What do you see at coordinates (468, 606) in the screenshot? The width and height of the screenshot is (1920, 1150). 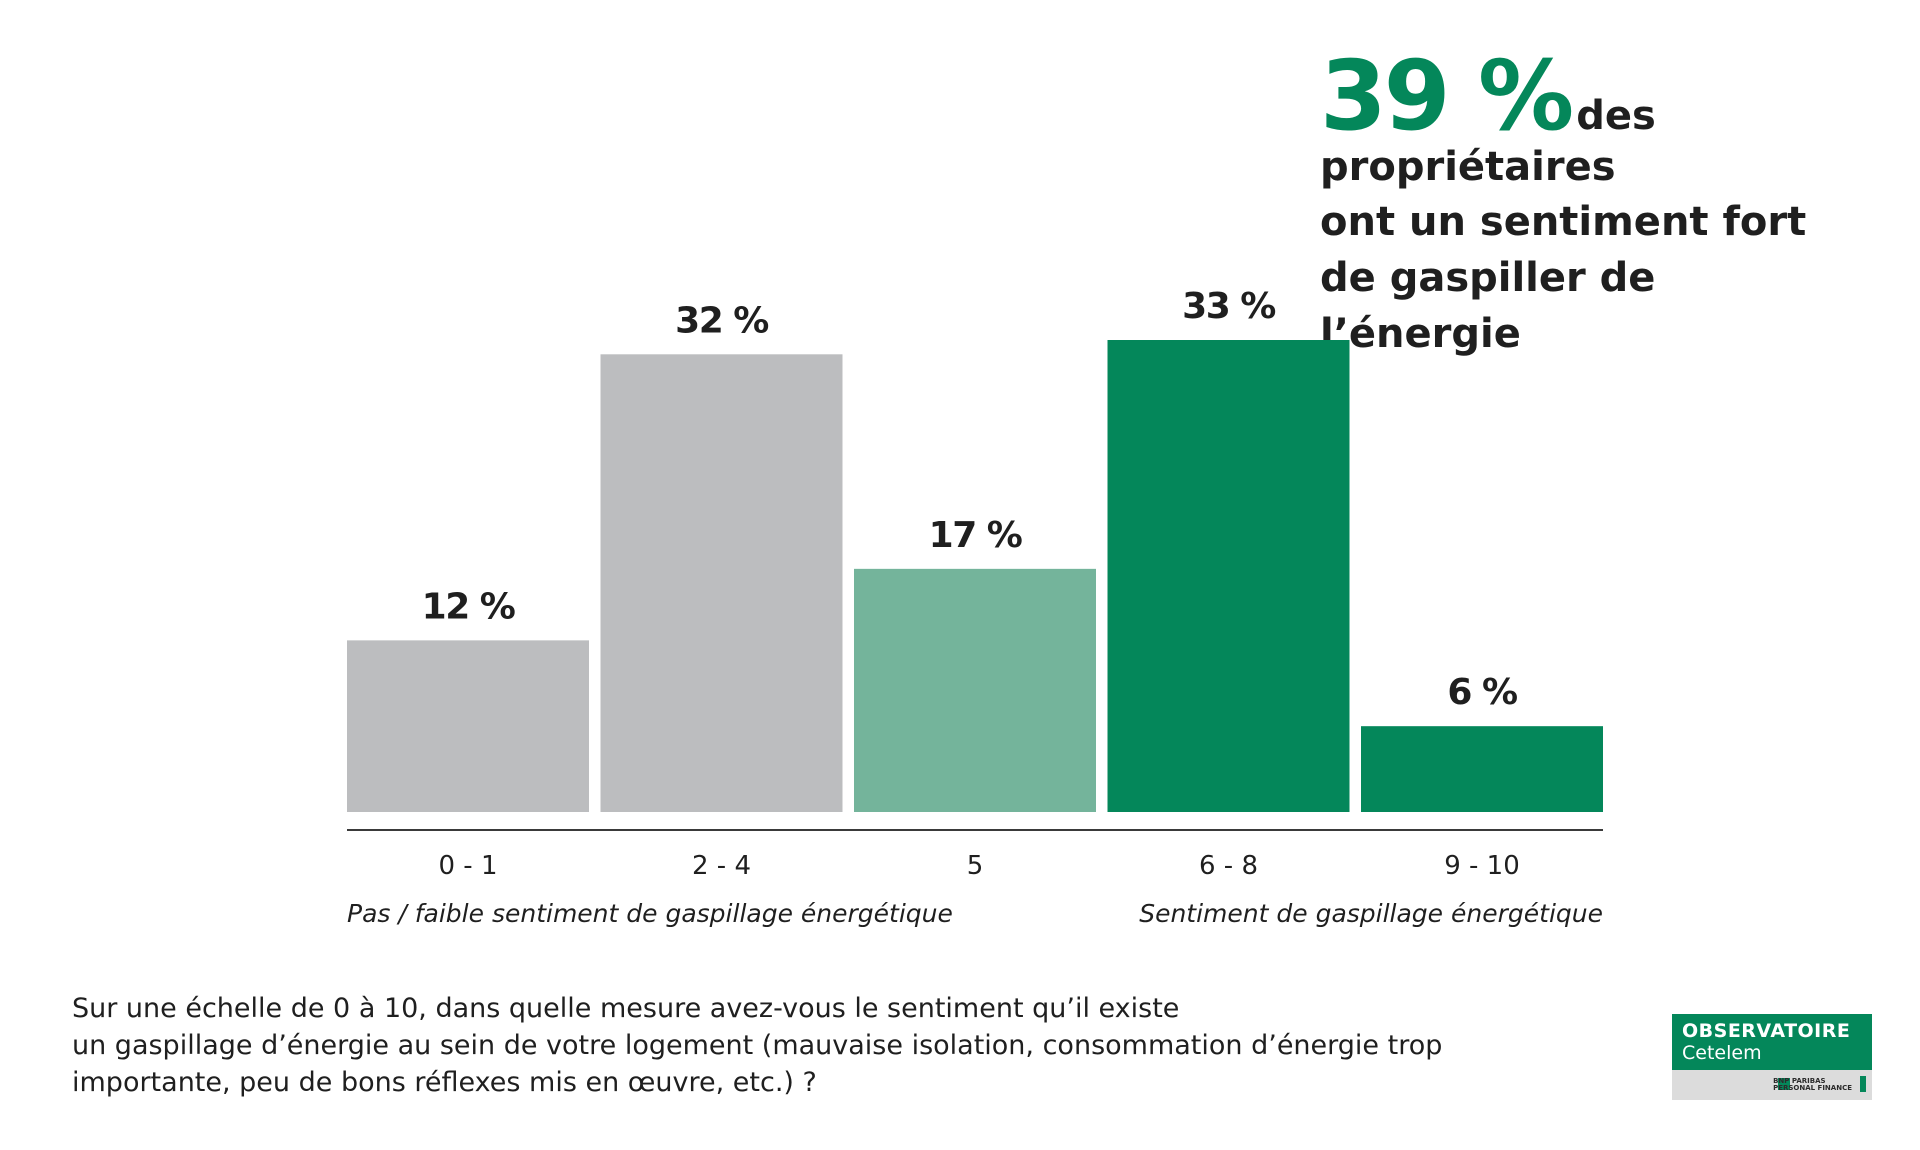 I see `bar-value-label-0: 12 %` at bounding box center [468, 606].